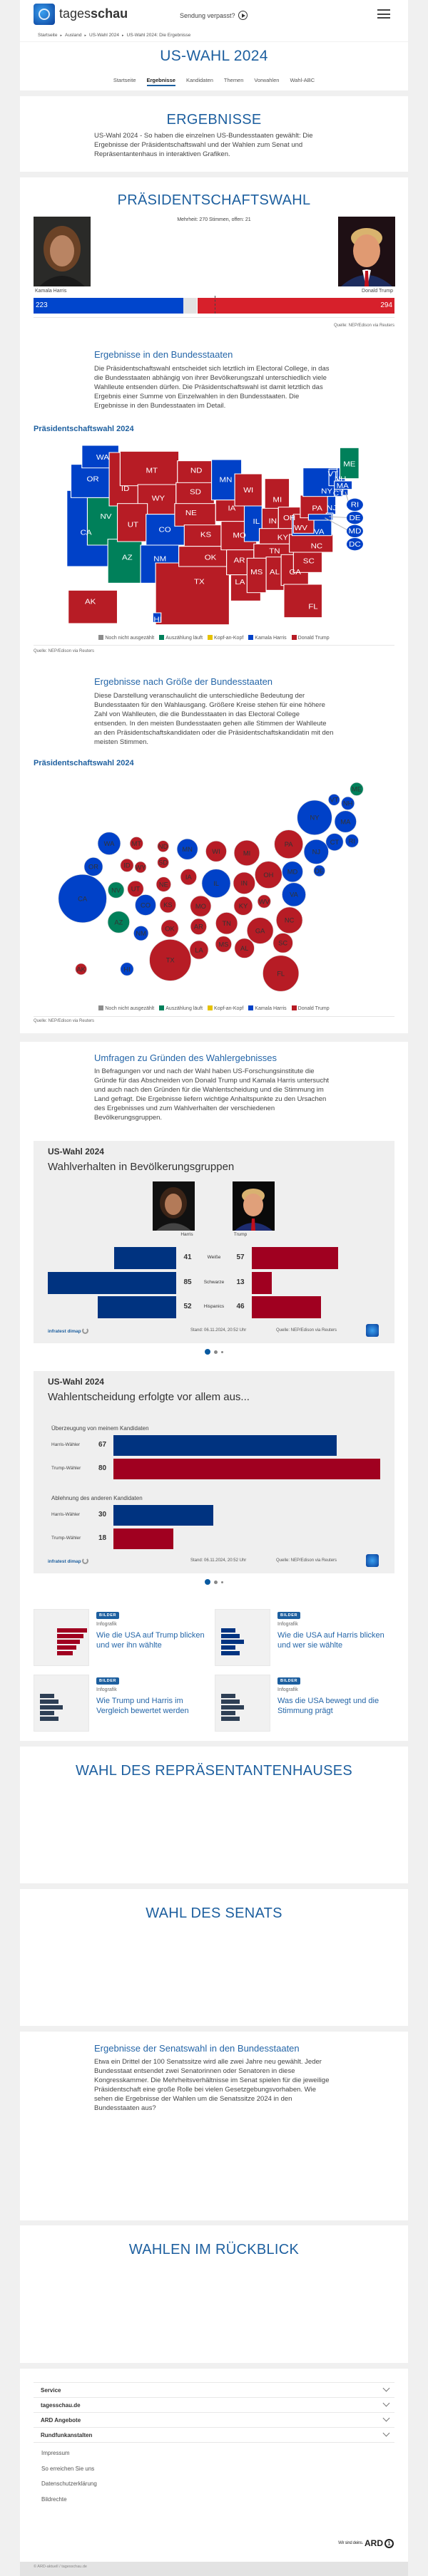 This screenshot has height=2576, width=428. Describe the element at coordinates (195, 472) in the screenshot. I see `state-nd` at that location.